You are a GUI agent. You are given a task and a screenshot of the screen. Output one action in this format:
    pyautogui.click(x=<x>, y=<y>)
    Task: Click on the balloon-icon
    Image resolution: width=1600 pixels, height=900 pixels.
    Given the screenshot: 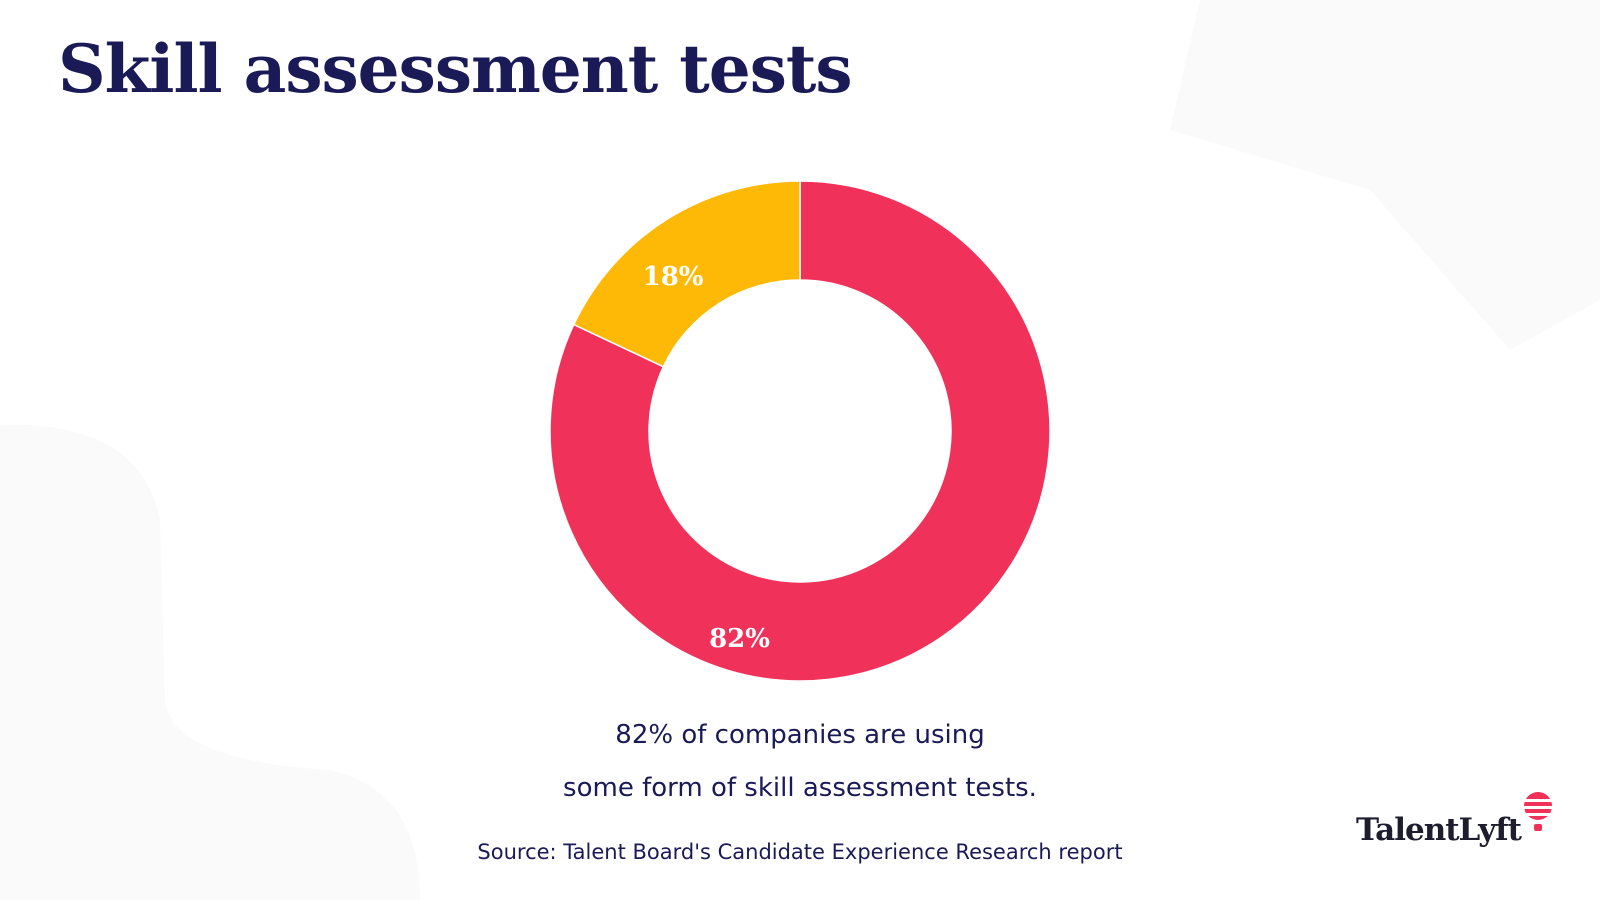 What is the action you would take?
    pyautogui.click(x=1538, y=811)
    